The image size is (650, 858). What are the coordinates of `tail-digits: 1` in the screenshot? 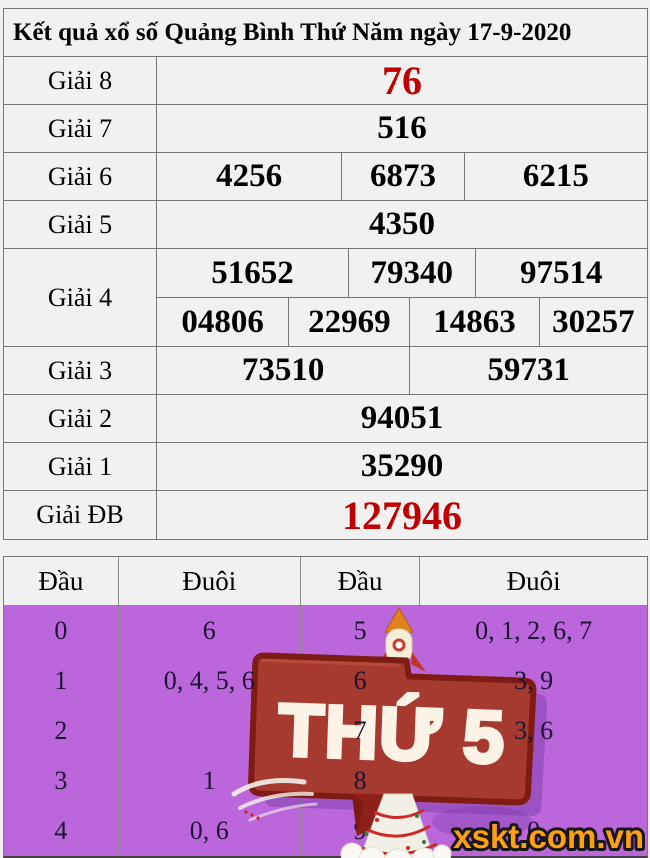 It's located at (209, 780).